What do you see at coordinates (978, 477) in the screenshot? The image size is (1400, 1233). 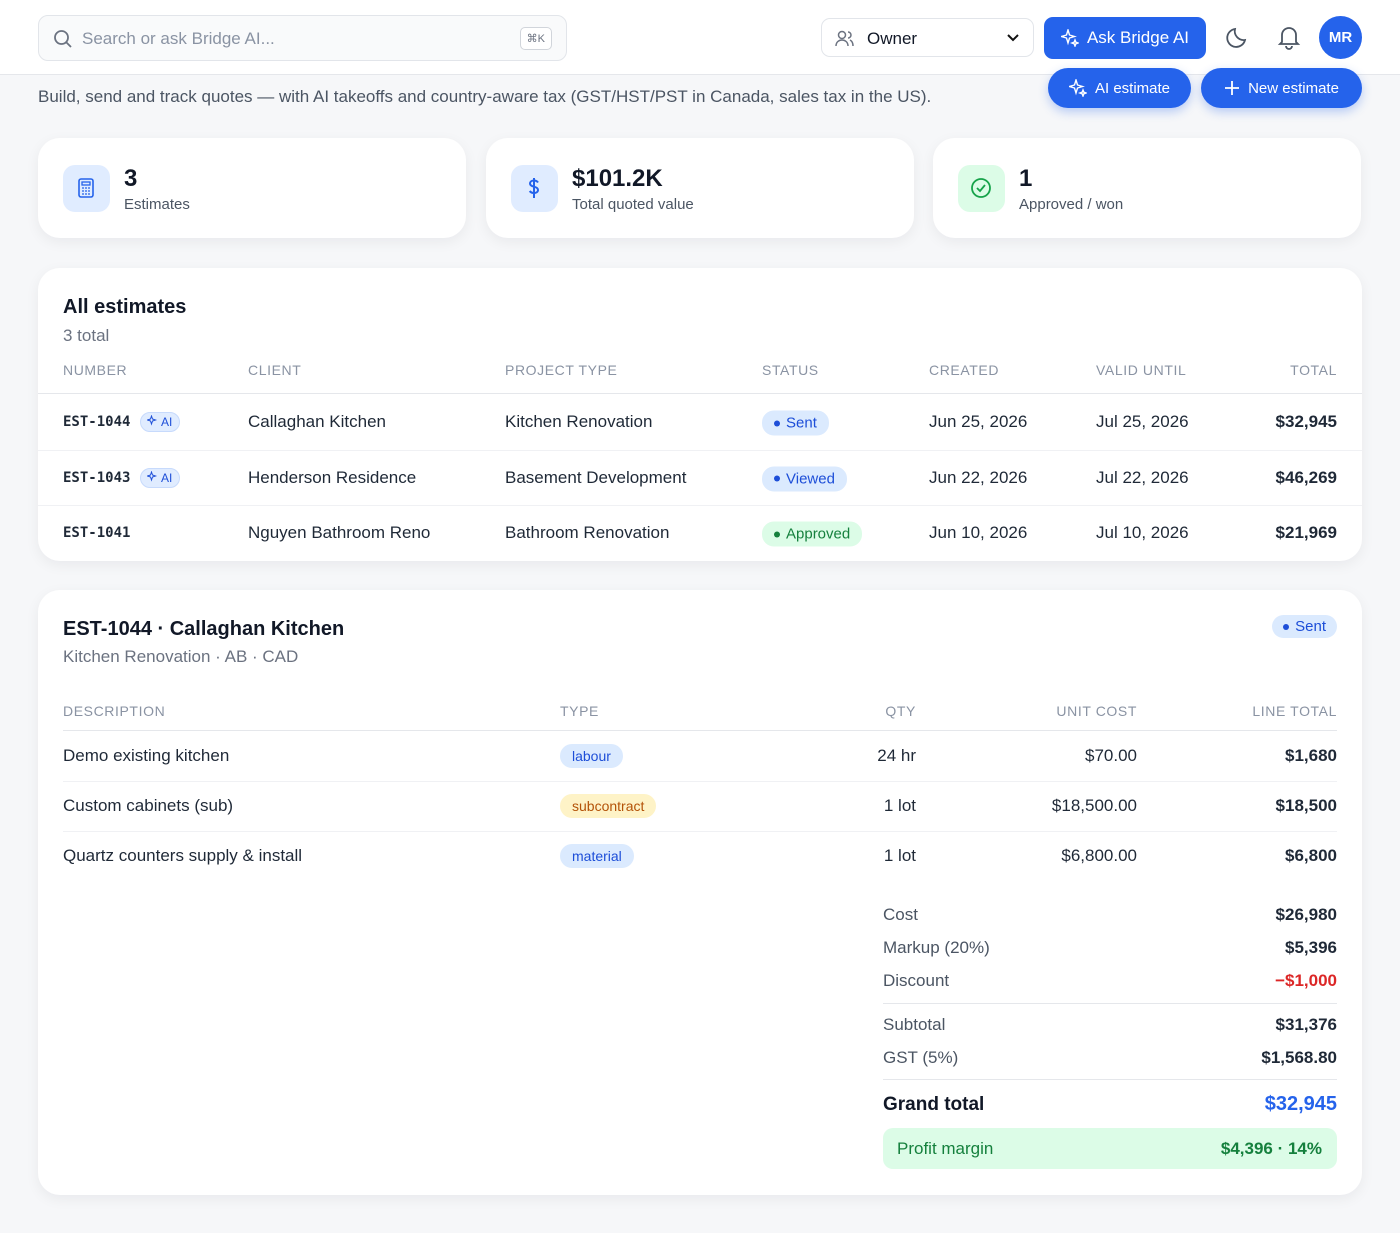 I see `created: Jun 22, 2026` at bounding box center [978, 477].